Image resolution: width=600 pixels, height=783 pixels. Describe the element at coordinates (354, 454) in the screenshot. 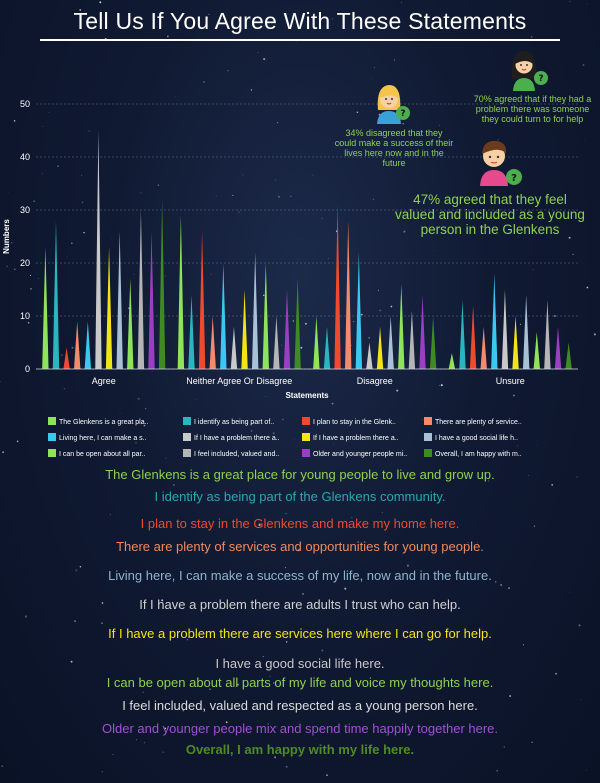

I see `legend-item: Older and younger people mi..` at that location.